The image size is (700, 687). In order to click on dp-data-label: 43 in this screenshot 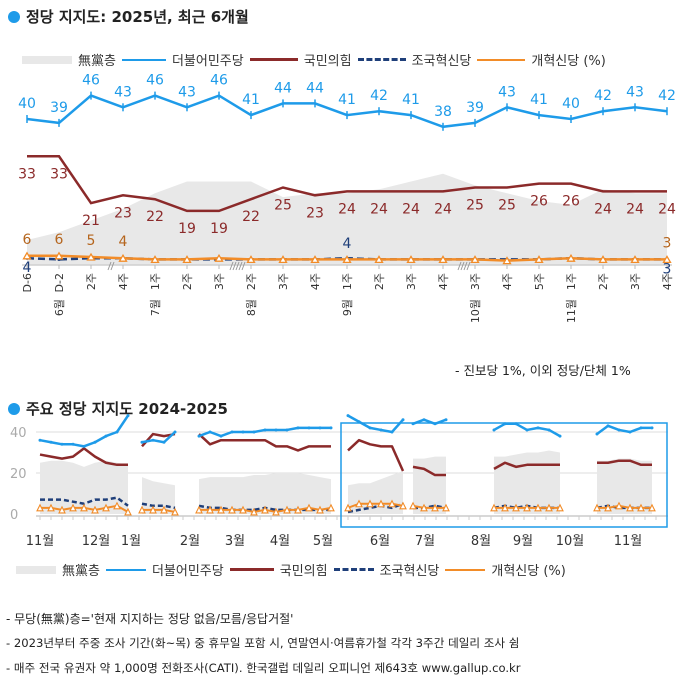, I will do `click(187, 92)`.